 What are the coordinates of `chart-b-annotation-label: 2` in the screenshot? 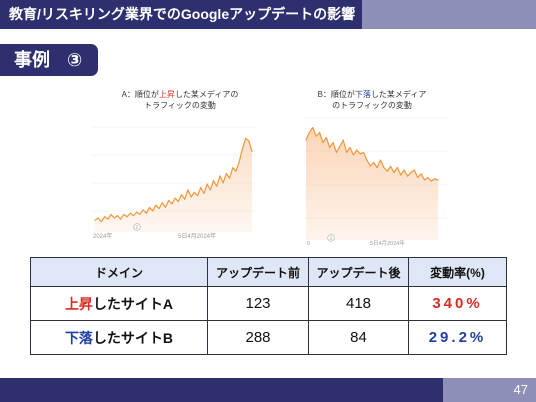 It's located at (331, 238).